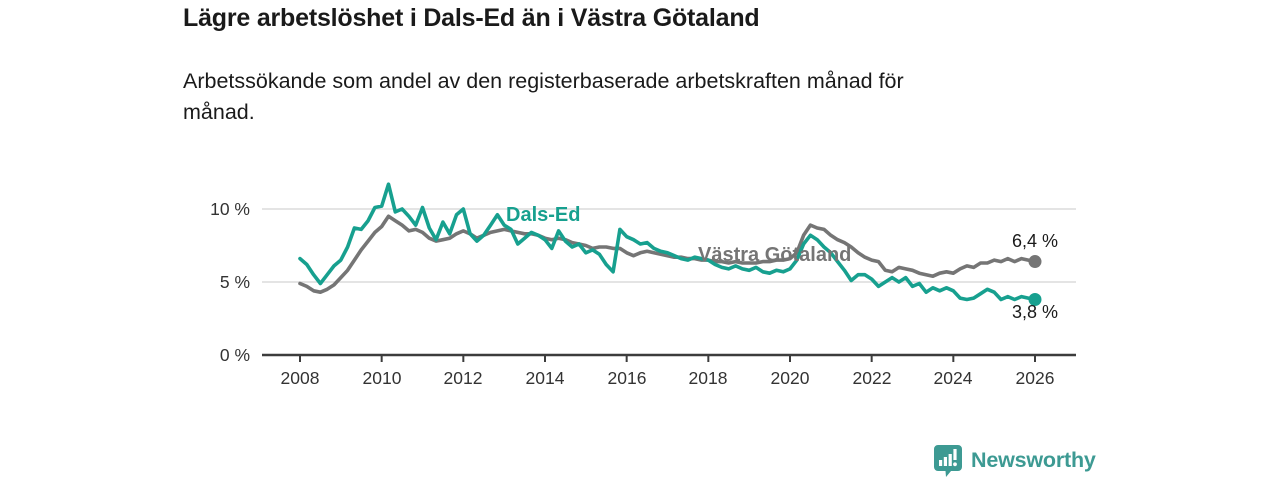 This screenshot has height=480, width=1280. Describe the element at coordinates (382, 378) in the screenshot. I see `x-tick-label-2010: 2010` at that location.